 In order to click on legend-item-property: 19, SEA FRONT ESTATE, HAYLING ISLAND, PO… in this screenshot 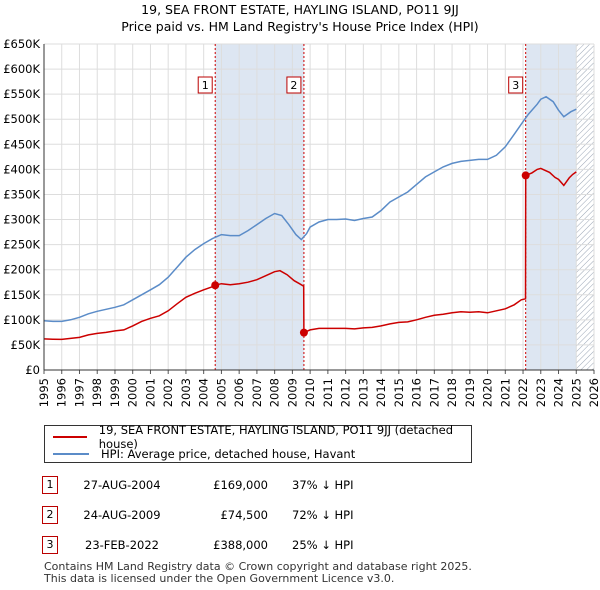, I will do `click(262, 437)`.